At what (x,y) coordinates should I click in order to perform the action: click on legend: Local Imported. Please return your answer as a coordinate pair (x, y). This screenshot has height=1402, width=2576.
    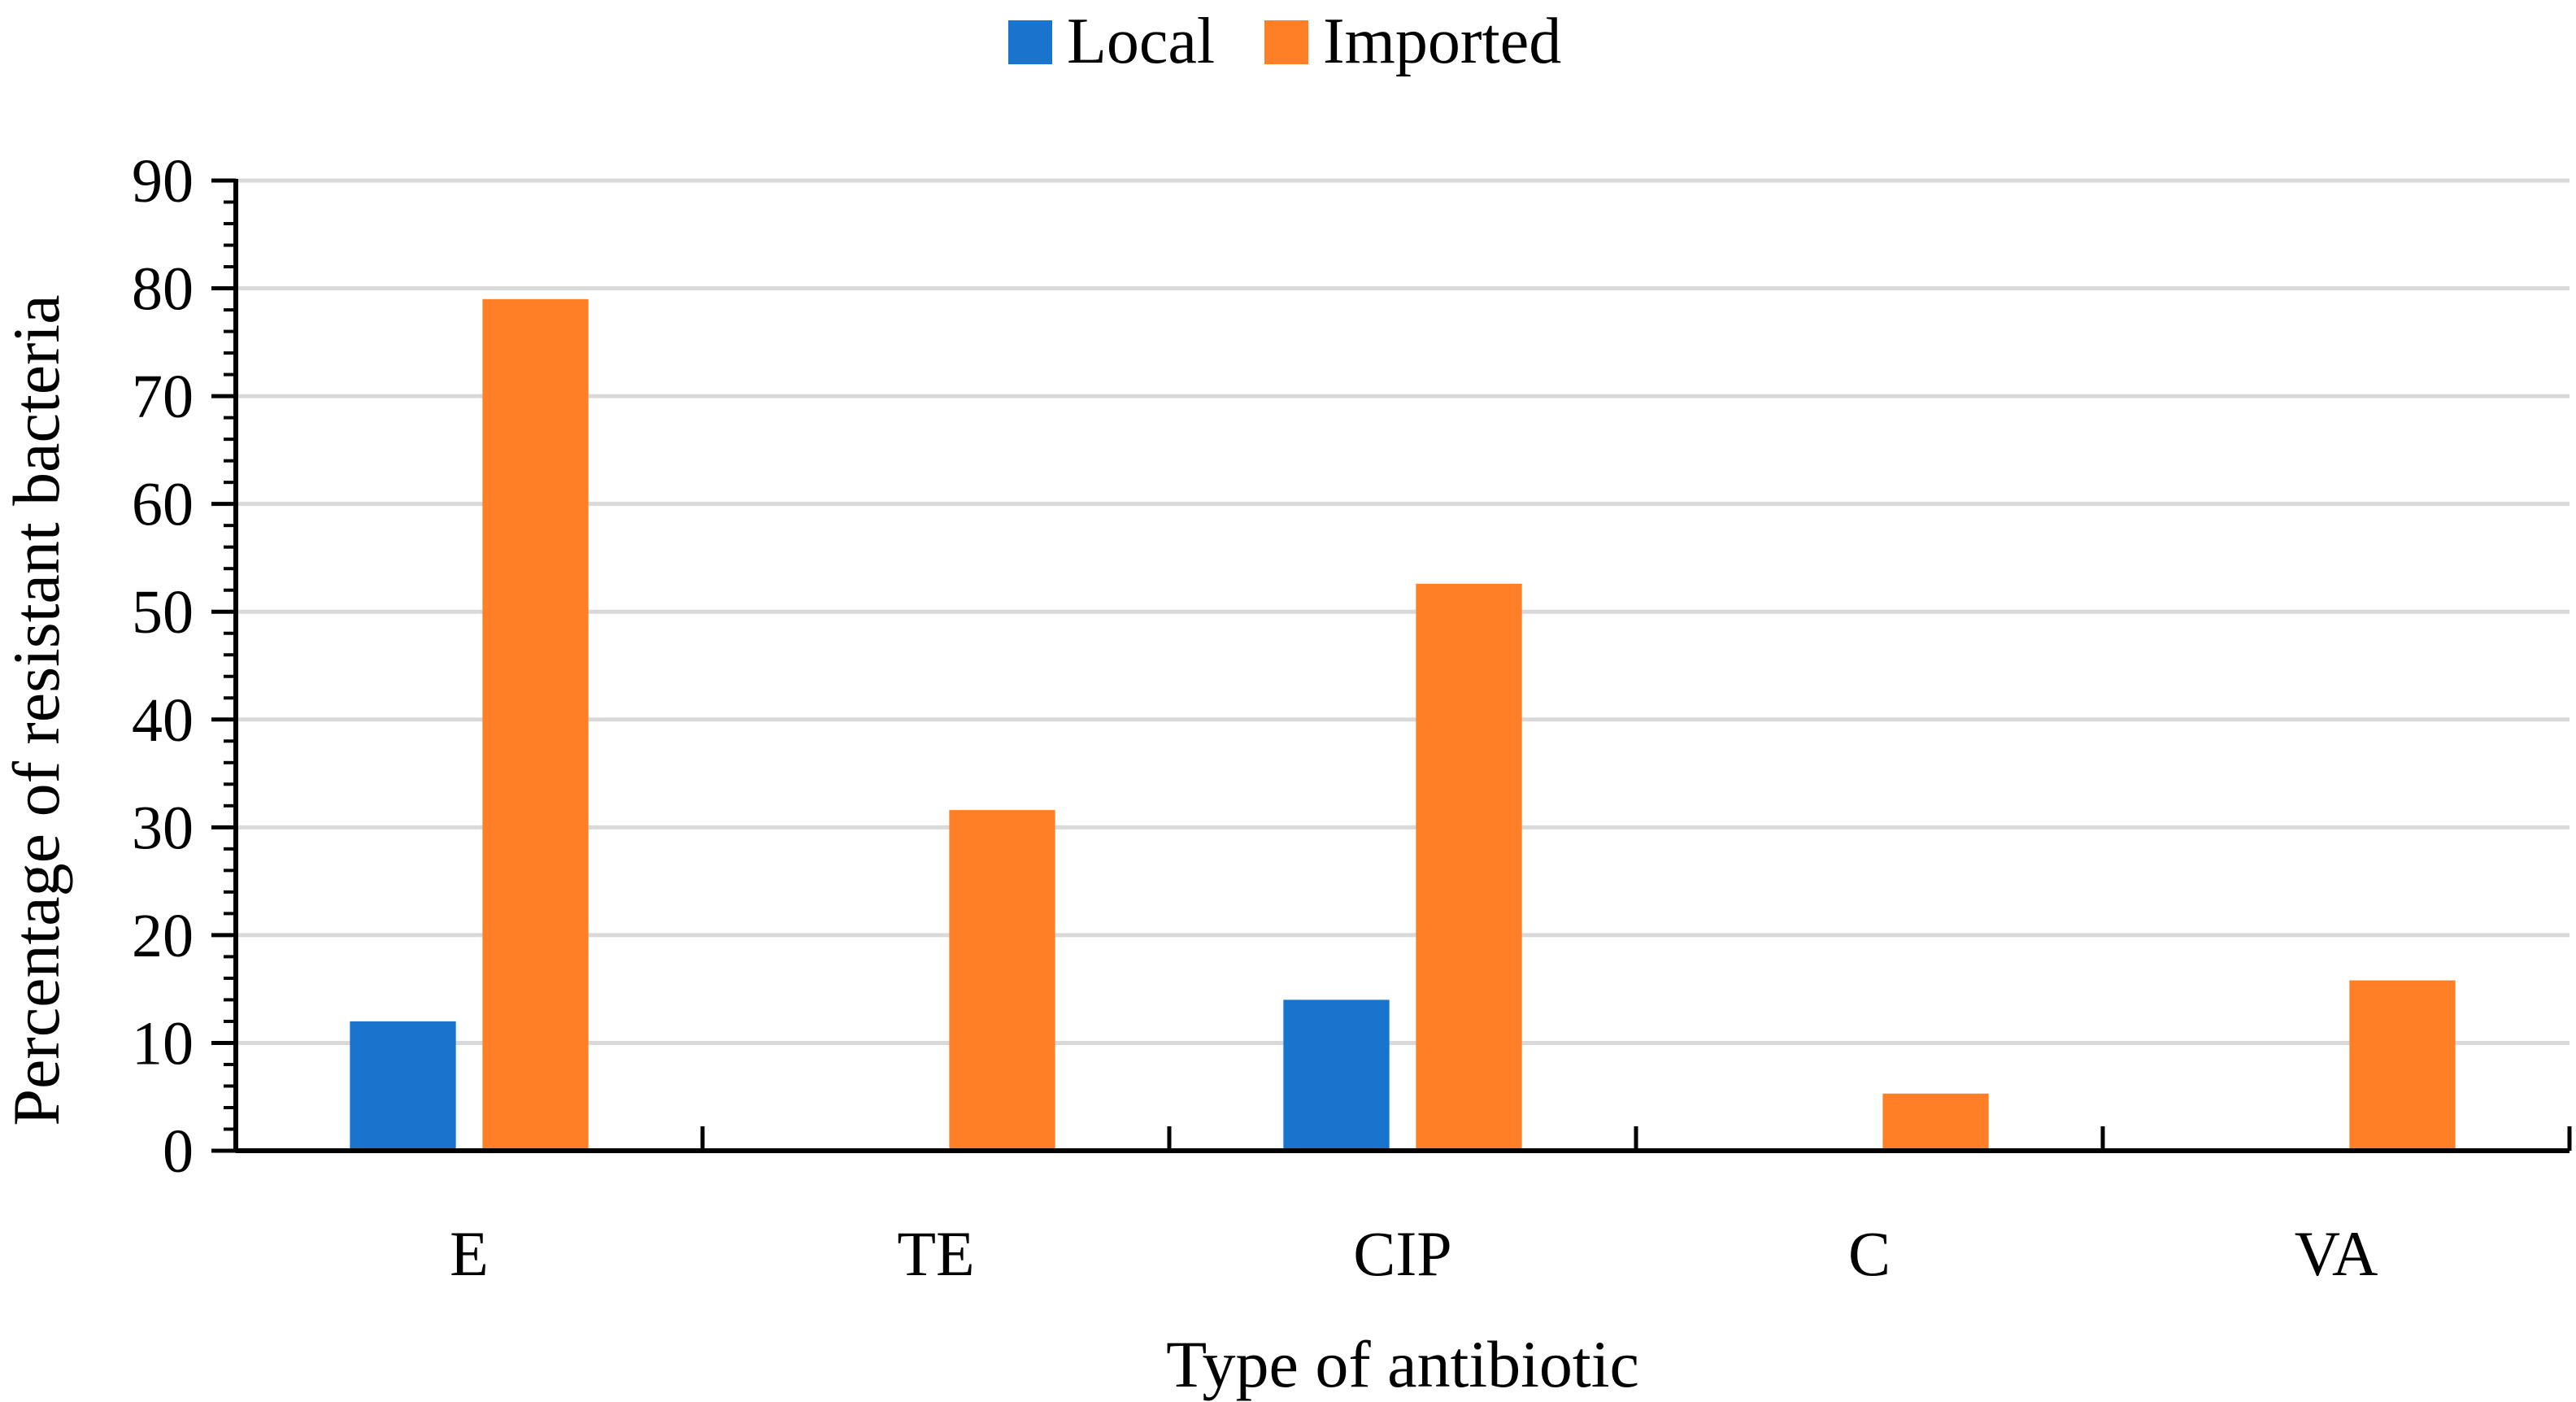
    Looking at the image, I should click on (1285, 42).